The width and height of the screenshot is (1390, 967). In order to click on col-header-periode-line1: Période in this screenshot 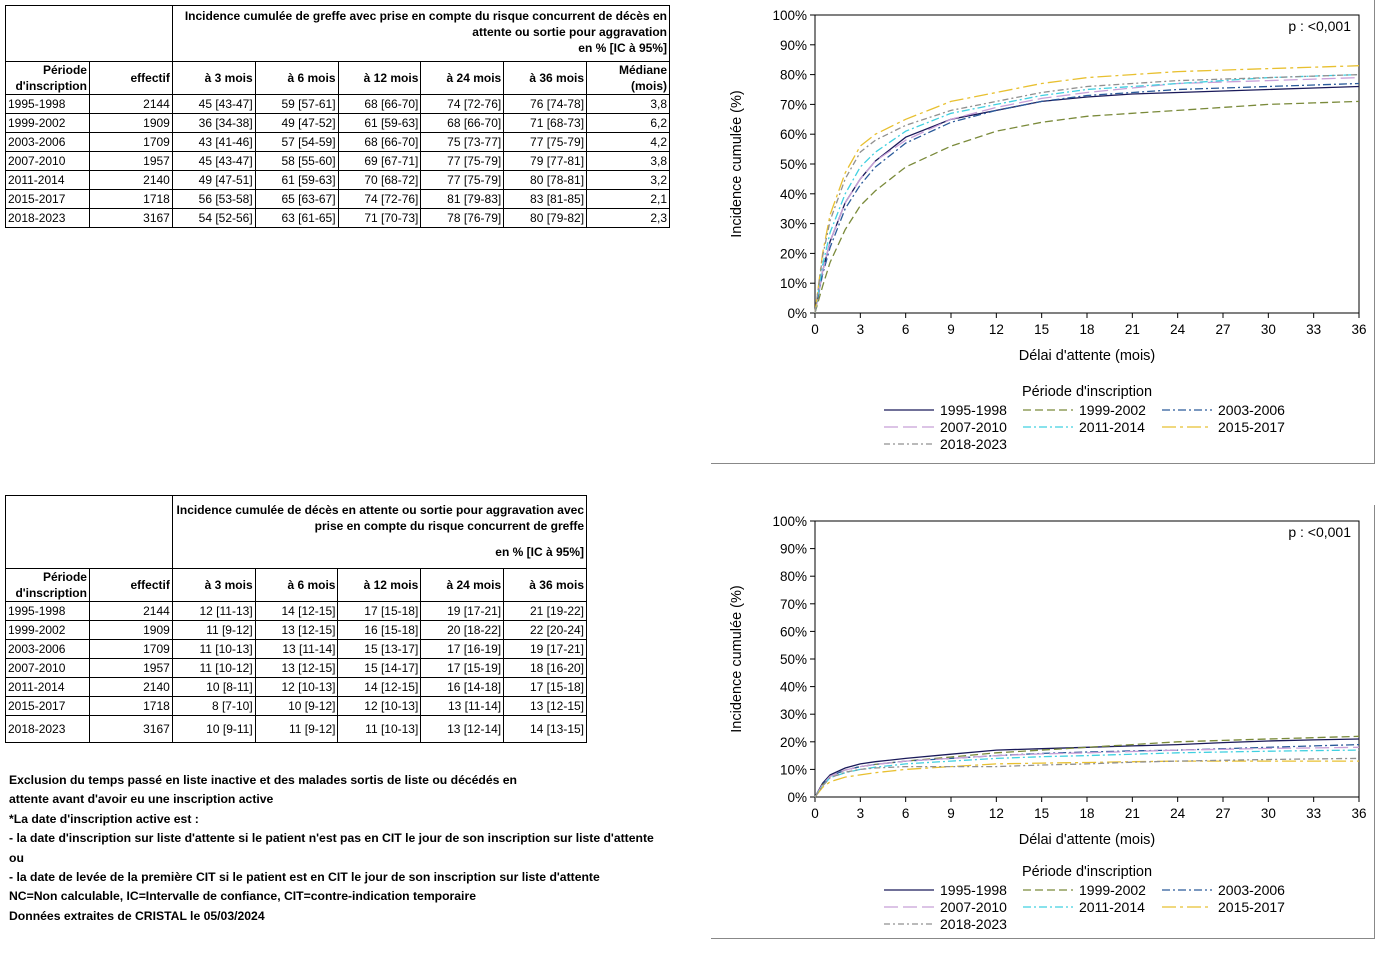, I will do `click(64, 70)`.